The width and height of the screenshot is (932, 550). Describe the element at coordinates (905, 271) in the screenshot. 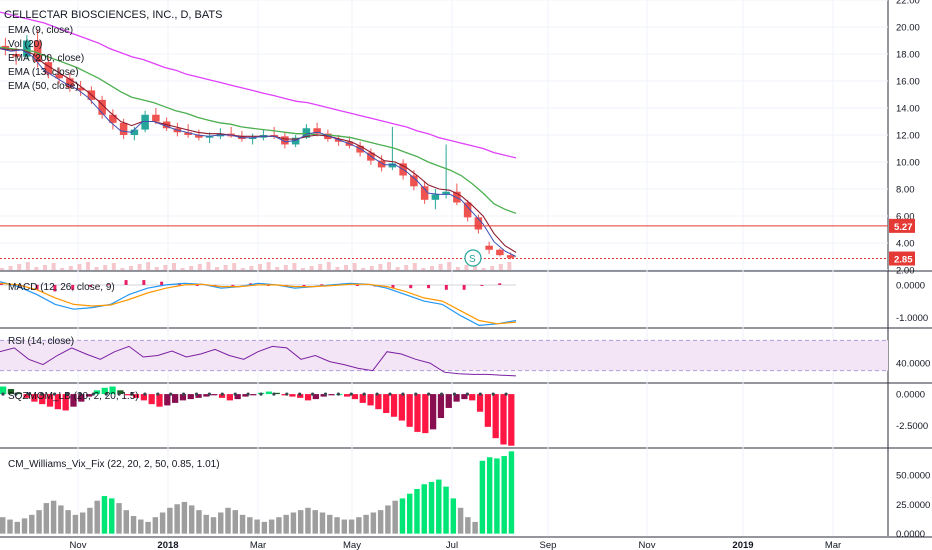

I see `price-tick-label: 2.00` at that location.